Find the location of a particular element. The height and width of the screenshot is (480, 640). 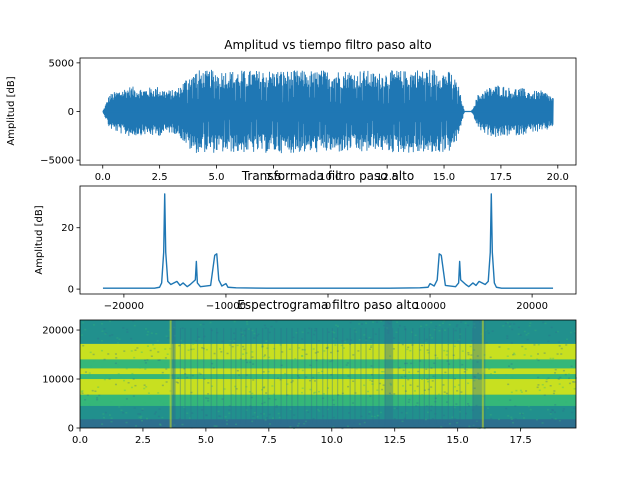

x-tick-label: 10000 is located at coordinates (430, 306).